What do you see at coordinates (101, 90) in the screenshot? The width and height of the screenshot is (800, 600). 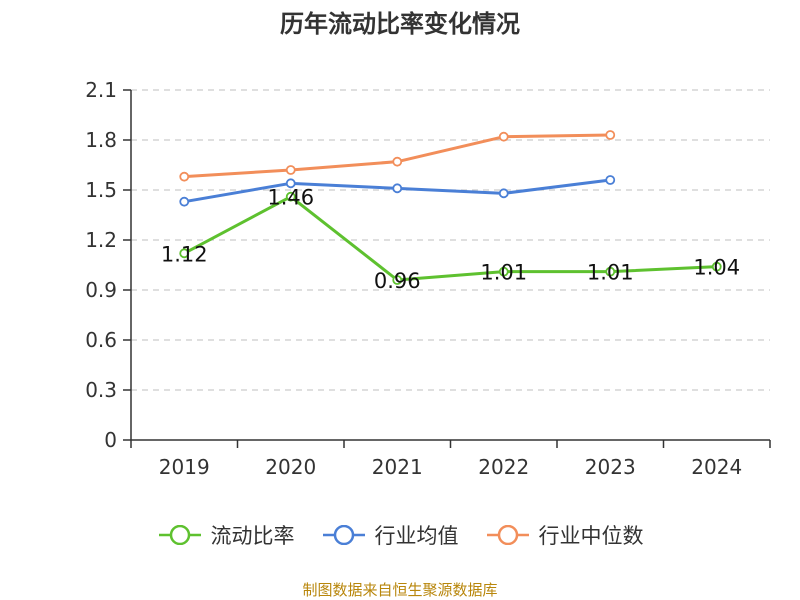 I see `y-tick-label: 2.1` at bounding box center [101, 90].